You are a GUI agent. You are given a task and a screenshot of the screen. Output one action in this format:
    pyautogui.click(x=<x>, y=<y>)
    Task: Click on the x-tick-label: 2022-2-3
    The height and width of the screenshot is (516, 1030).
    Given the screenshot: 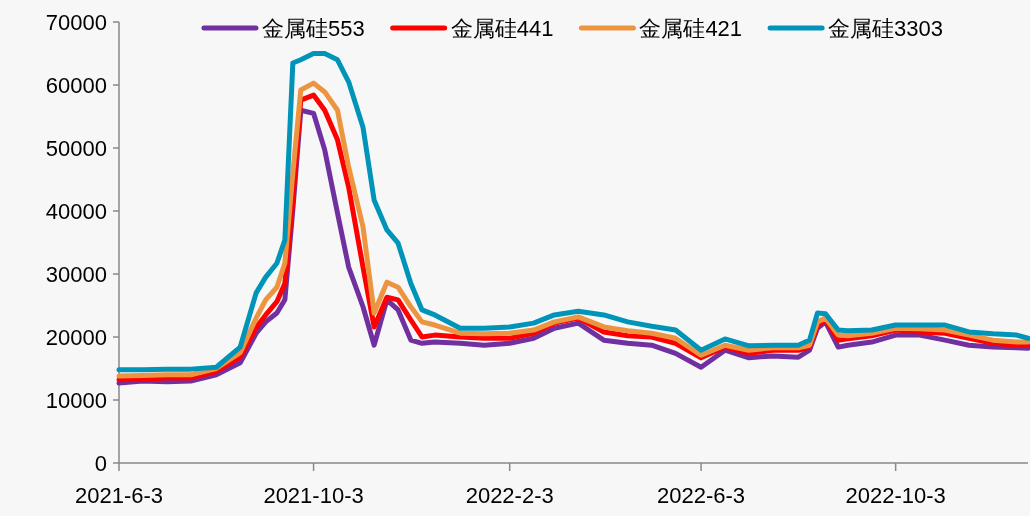 What is the action you would take?
    pyautogui.click(x=509, y=495)
    